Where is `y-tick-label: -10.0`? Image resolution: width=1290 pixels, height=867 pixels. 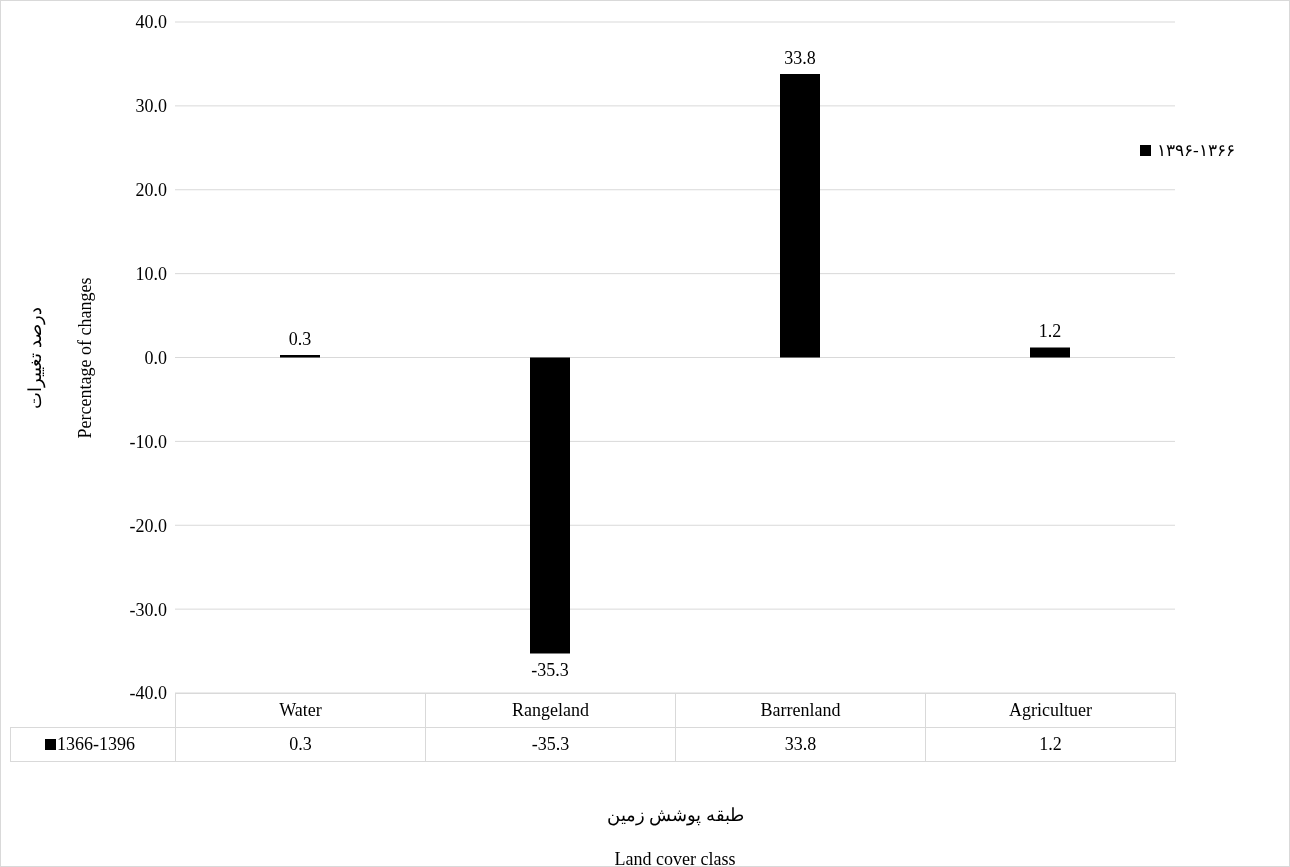 y-tick-label: -10.0 is located at coordinates (148, 441).